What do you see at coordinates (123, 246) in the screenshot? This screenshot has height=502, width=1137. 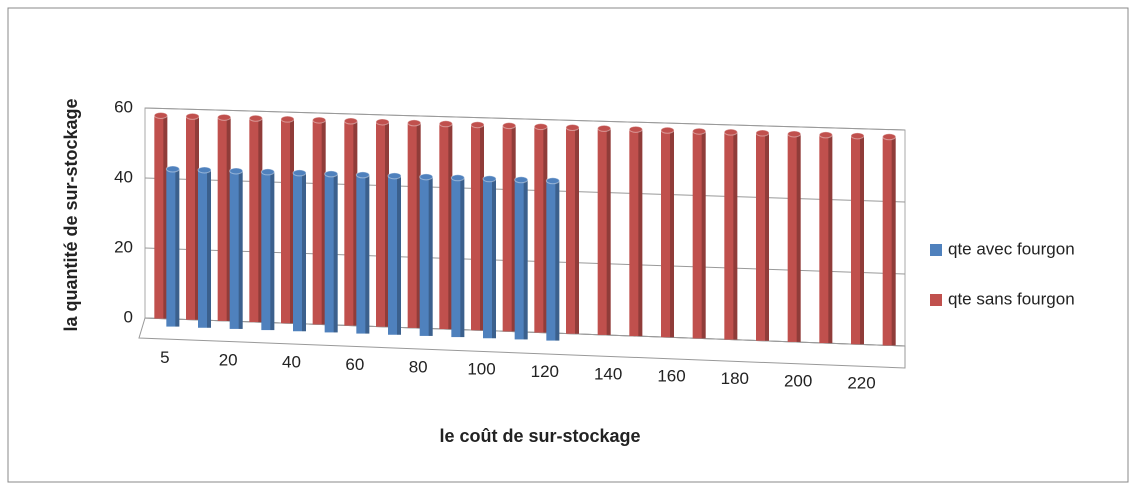 I see `y-tick-label: 20` at bounding box center [123, 246].